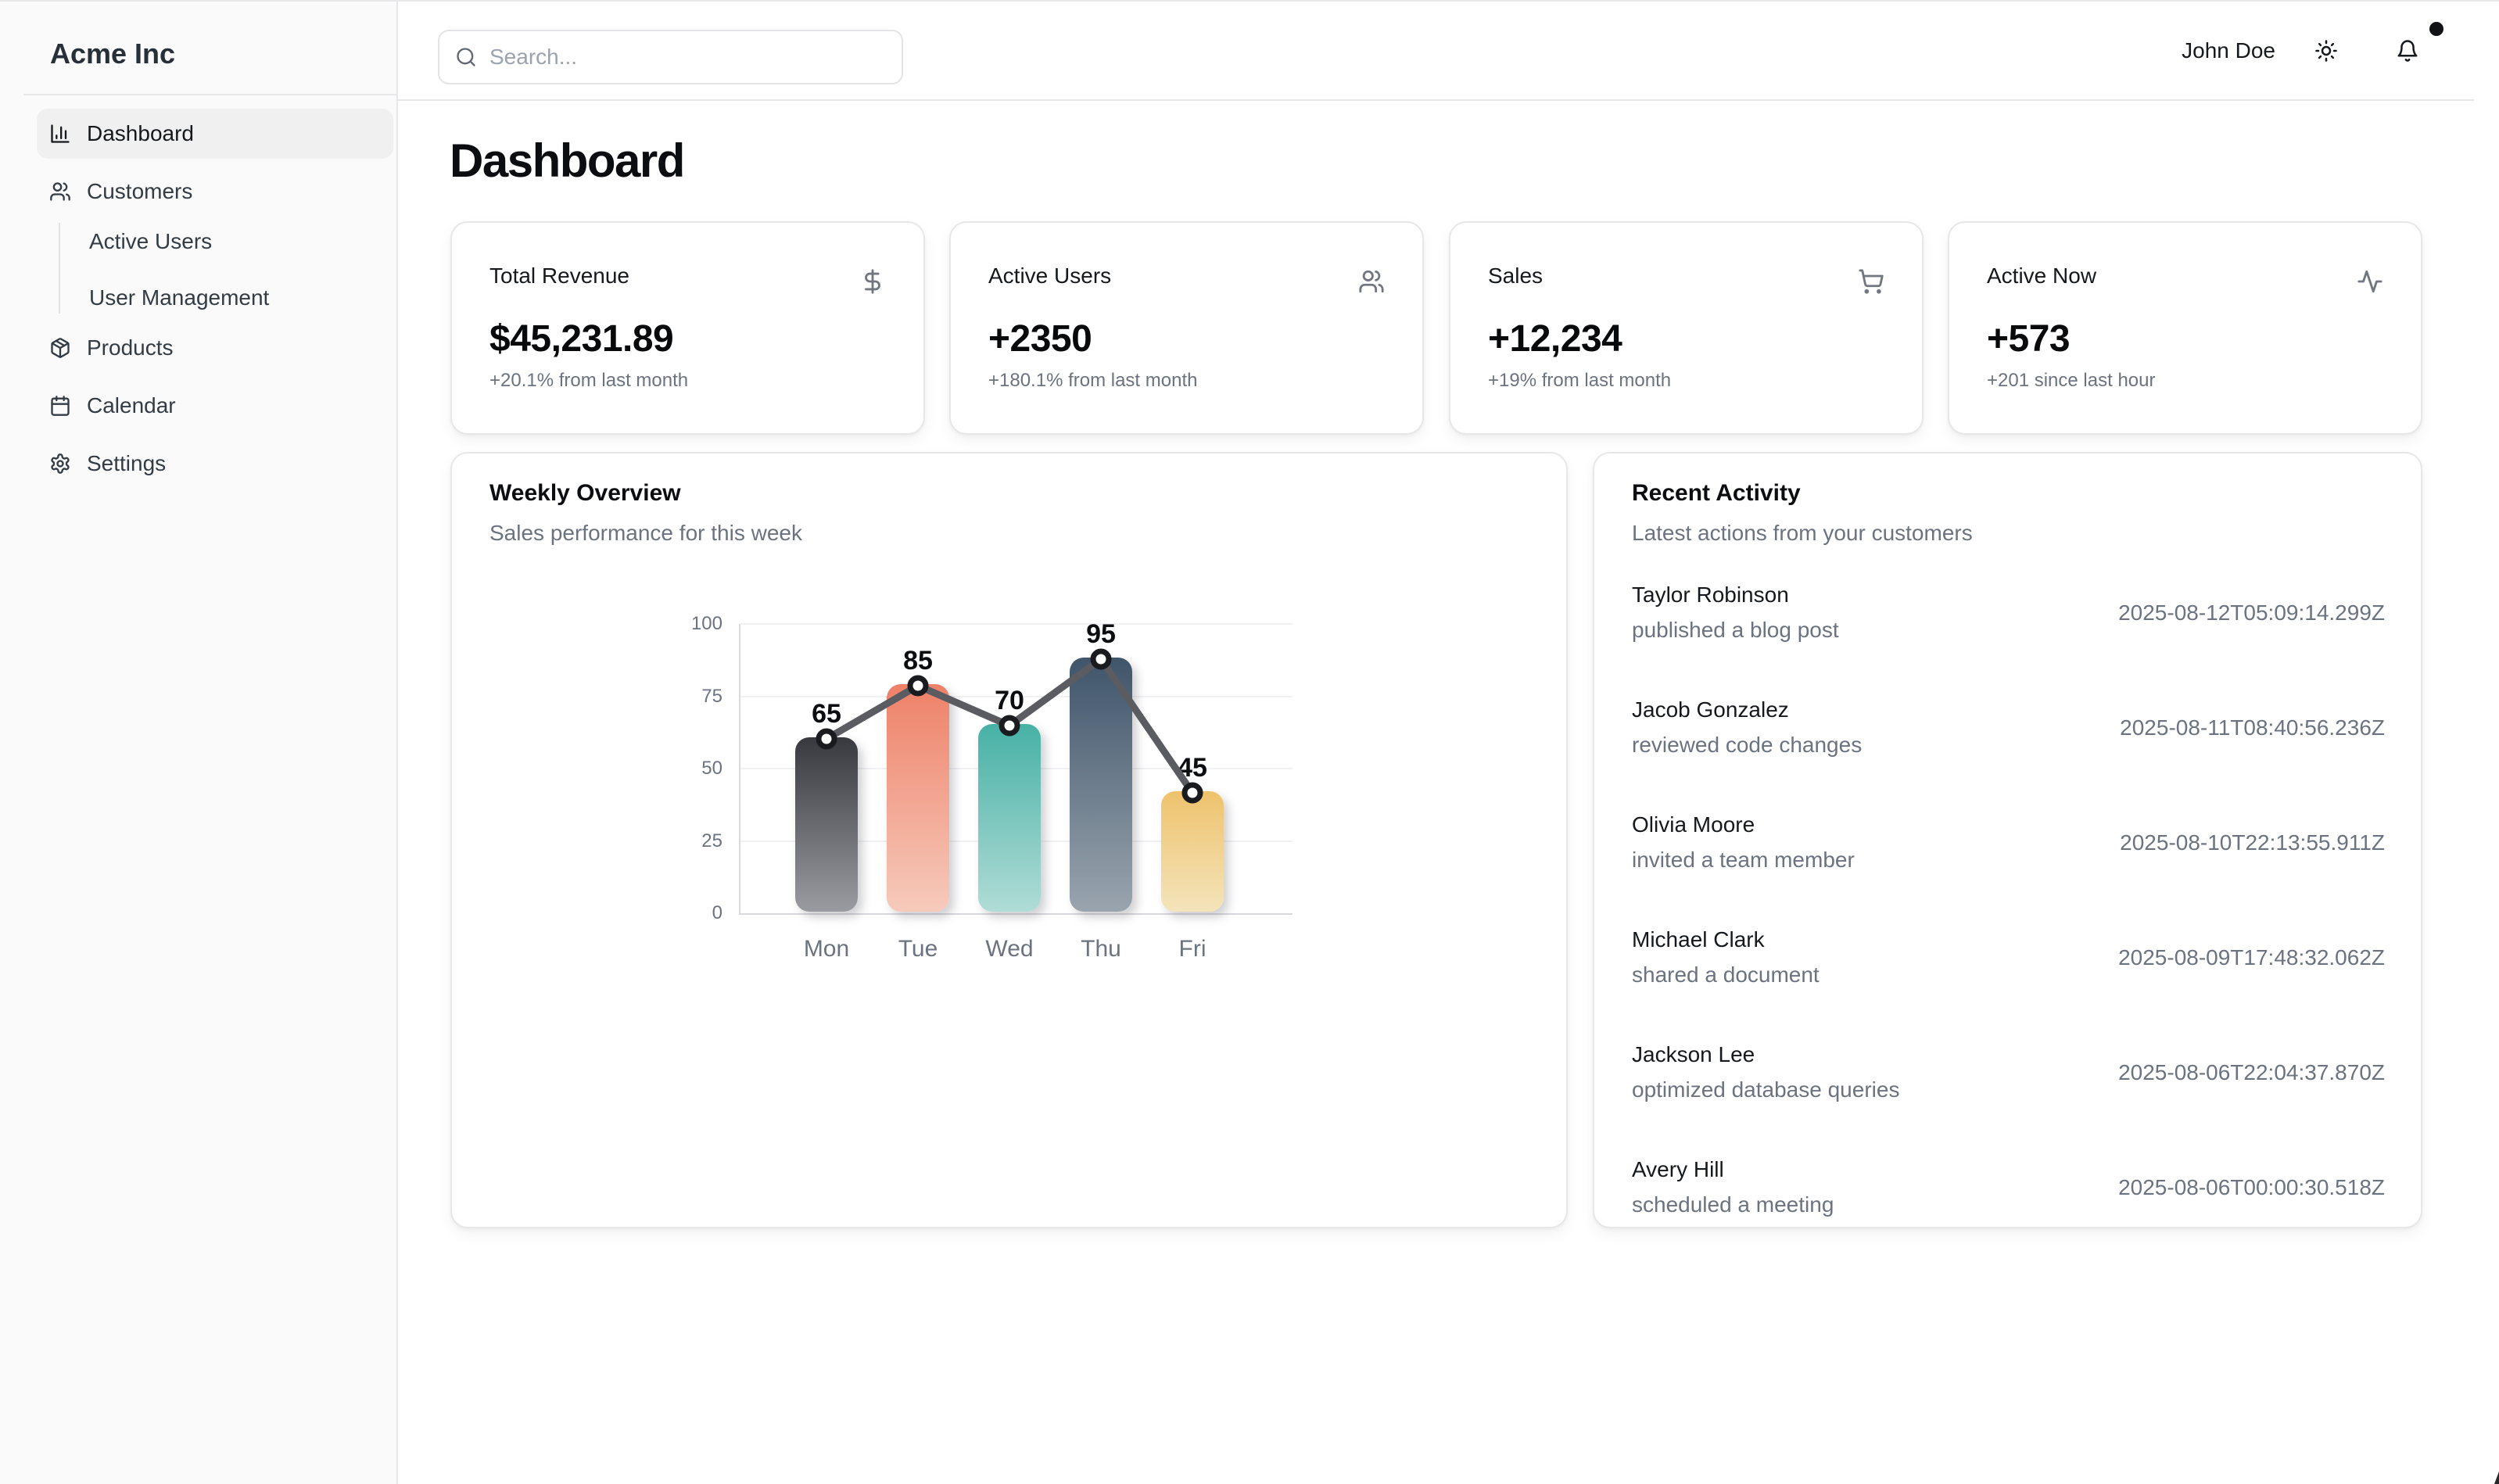 The image size is (2499, 1484). What do you see at coordinates (646, 533) in the screenshot?
I see `chart-card-subtitle: Sales performance for this week` at bounding box center [646, 533].